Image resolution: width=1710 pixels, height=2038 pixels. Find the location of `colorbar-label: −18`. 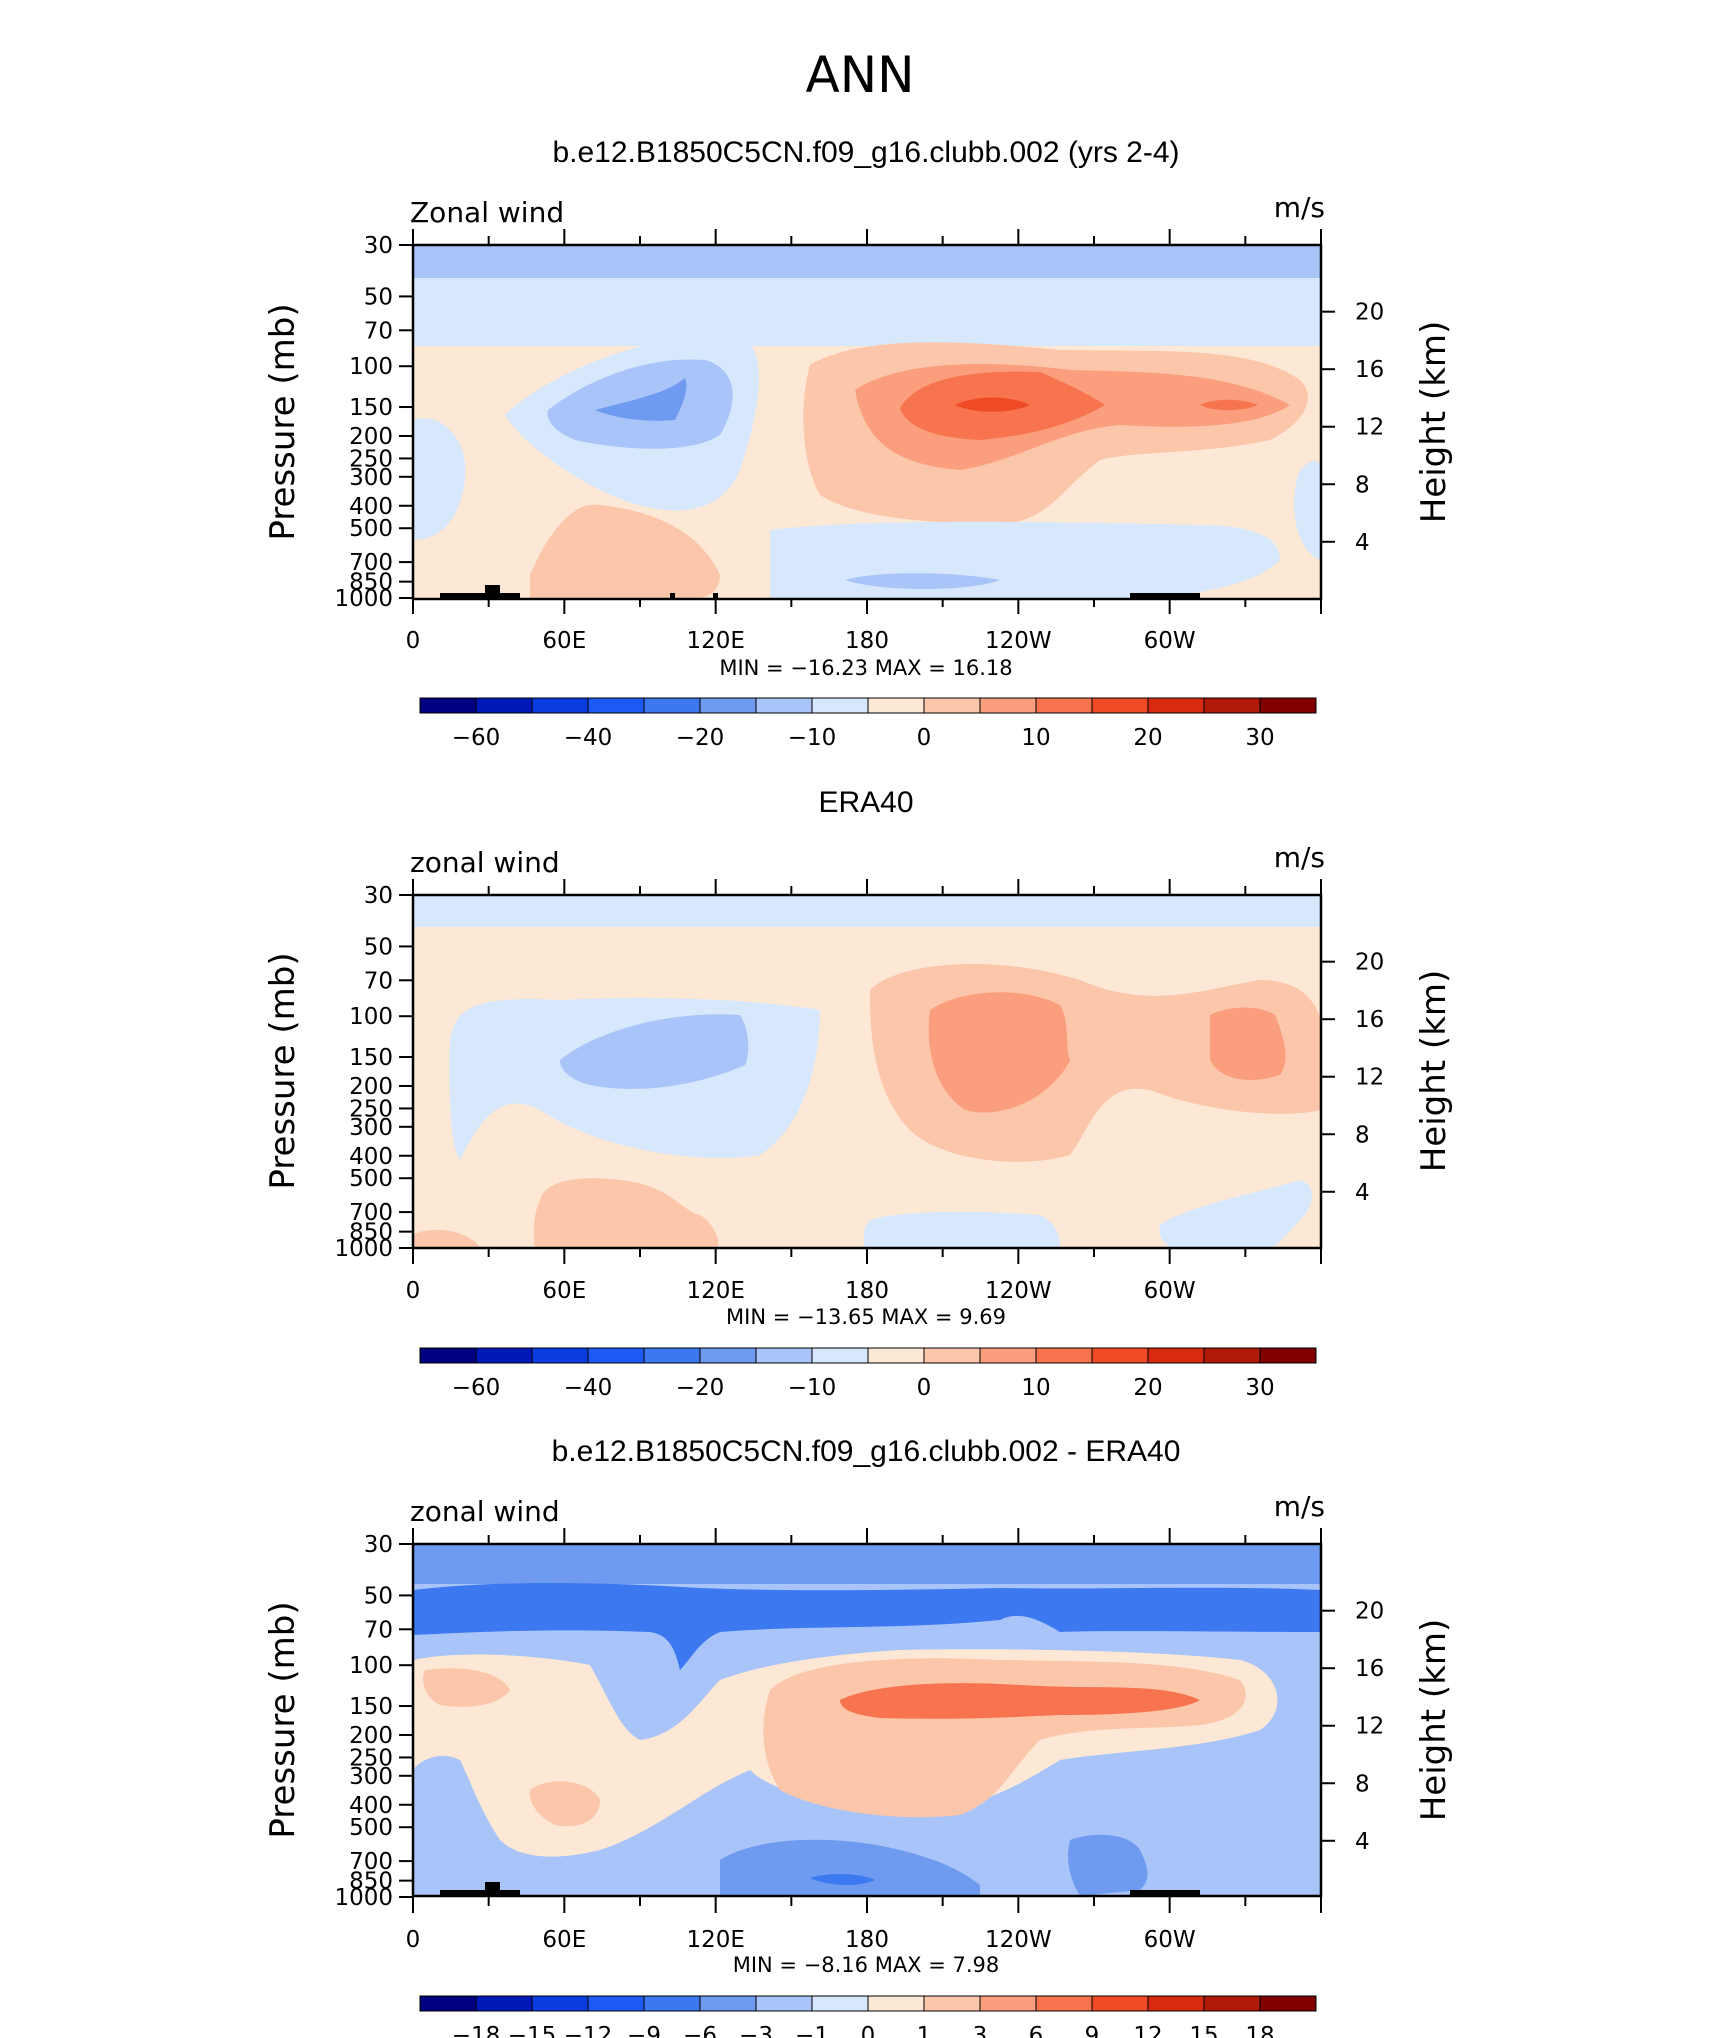

colorbar-label: −18 is located at coordinates (476, 2030).